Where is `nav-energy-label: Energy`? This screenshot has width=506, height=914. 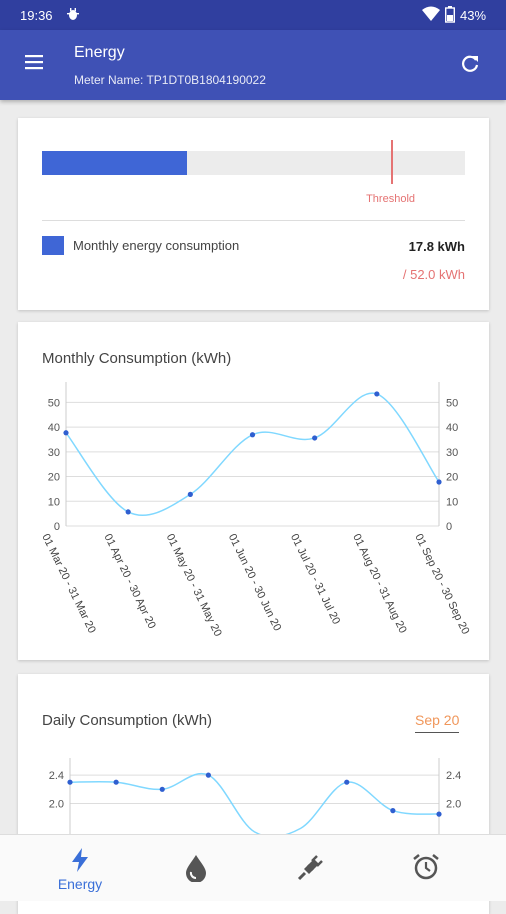 nav-energy-label: Energy is located at coordinates (80, 884).